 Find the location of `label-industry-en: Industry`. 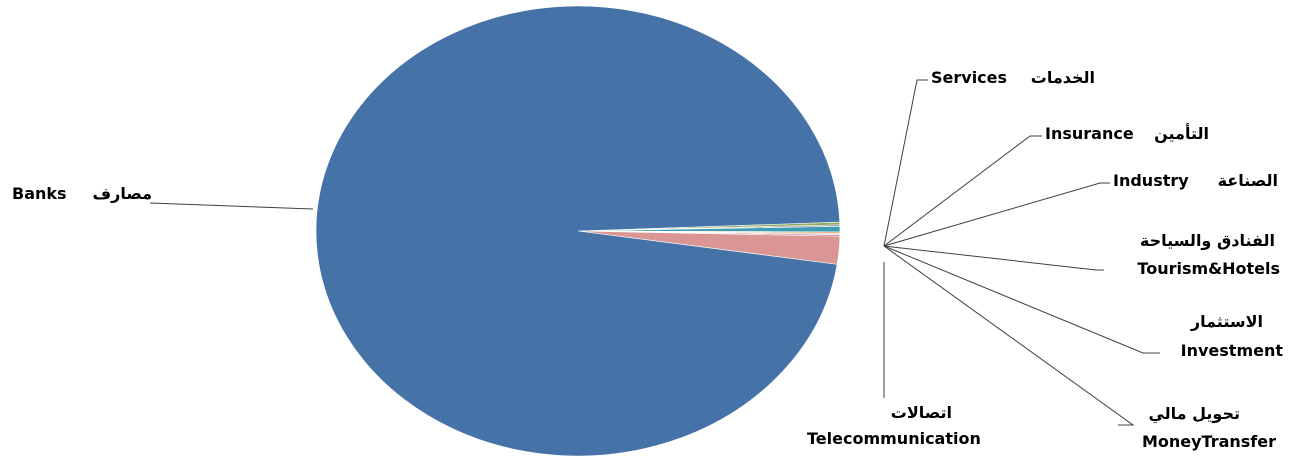

label-industry-en: Industry is located at coordinates (1151, 180).